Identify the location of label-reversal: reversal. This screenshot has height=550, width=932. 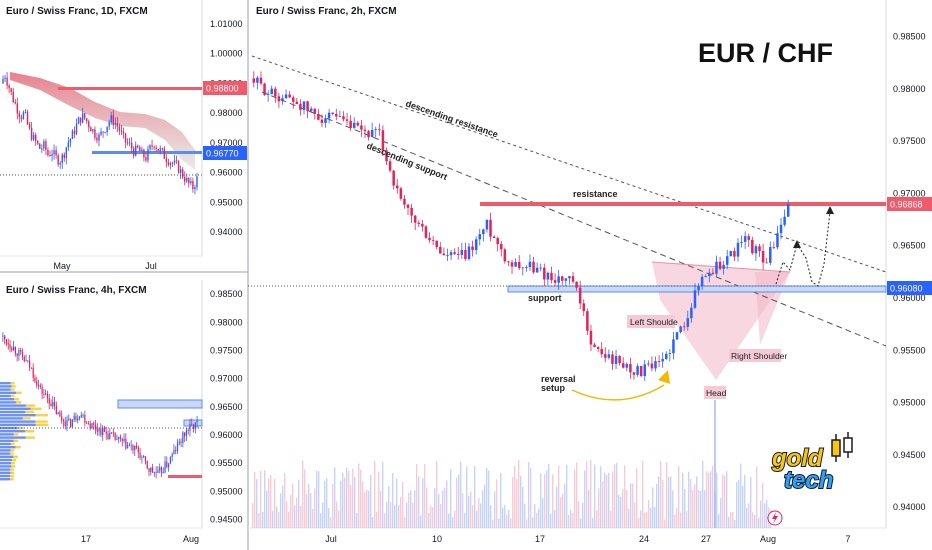
(558, 379).